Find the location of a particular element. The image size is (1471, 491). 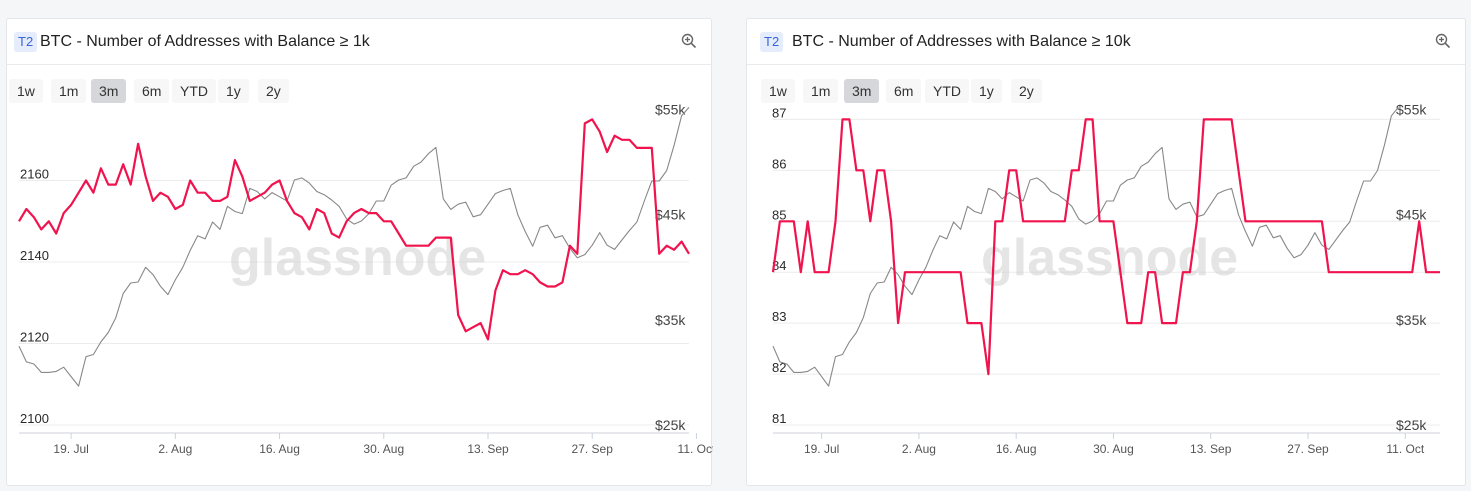

y-tick-label: 2120 is located at coordinates (34, 337).